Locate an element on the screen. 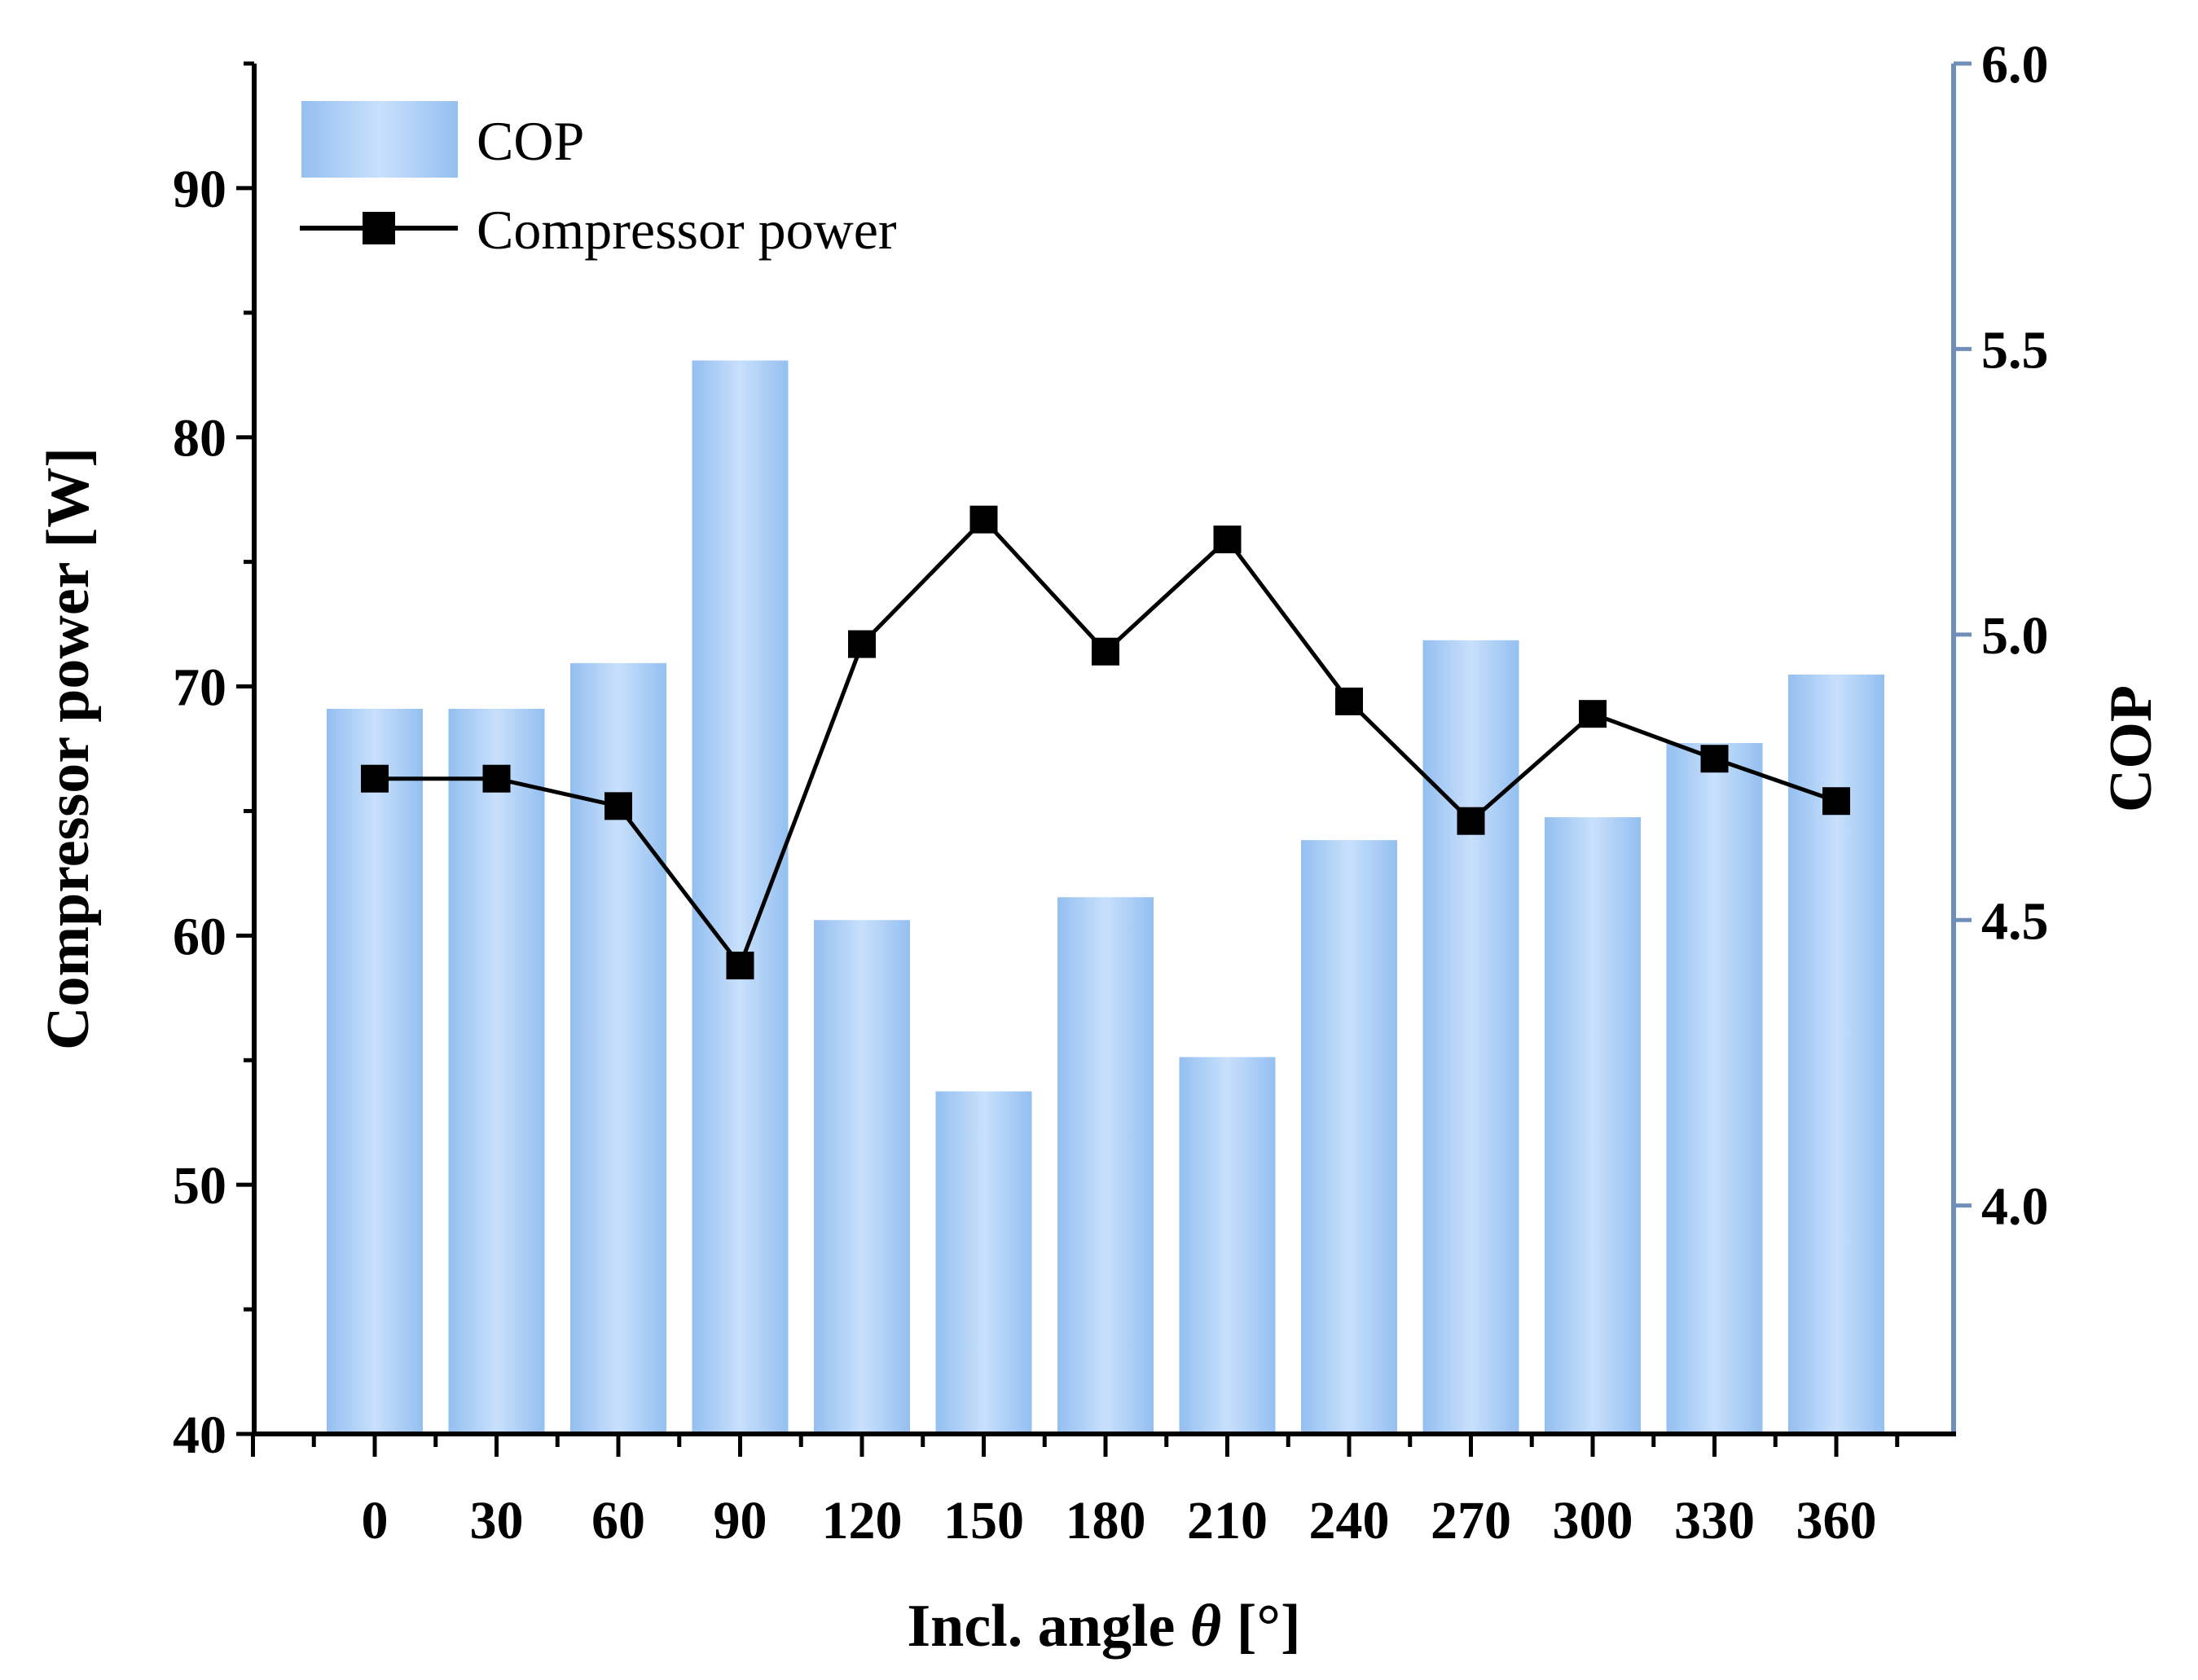  legend-bar-swatch is located at coordinates (379, 139).